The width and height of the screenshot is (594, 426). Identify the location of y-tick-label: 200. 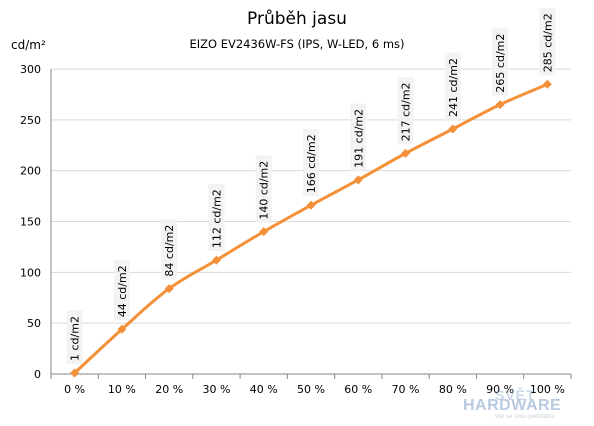
(30, 171).